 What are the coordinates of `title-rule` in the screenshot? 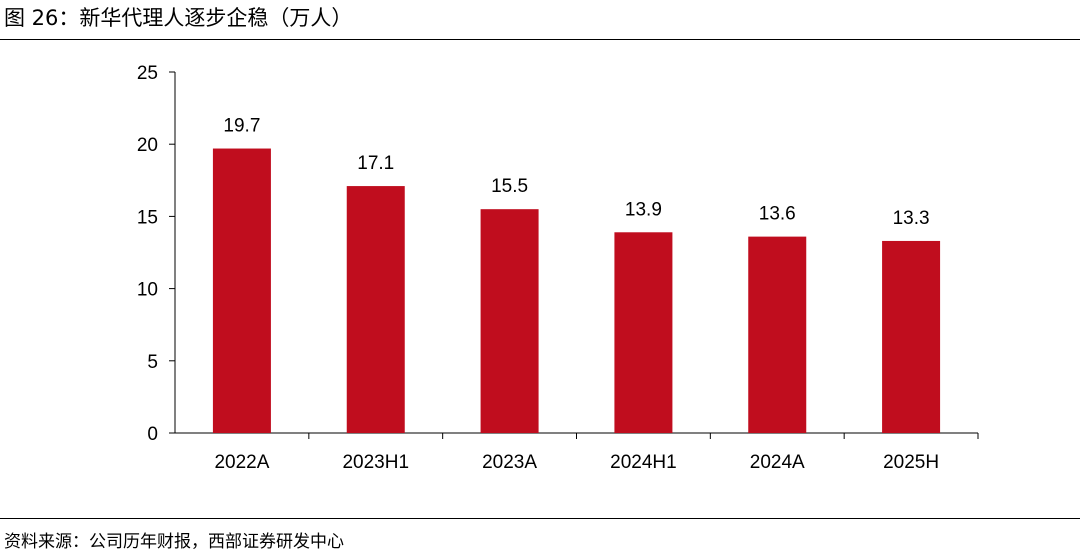 It's located at (540, 39).